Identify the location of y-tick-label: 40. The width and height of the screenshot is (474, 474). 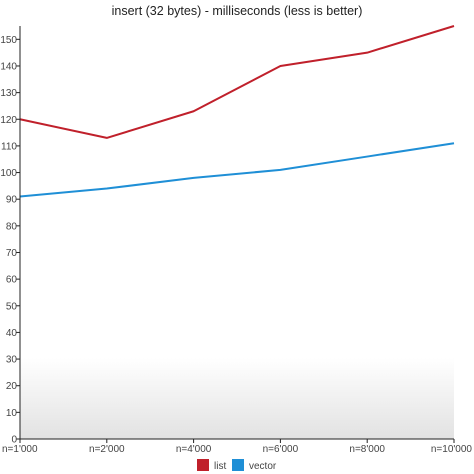
(12, 333).